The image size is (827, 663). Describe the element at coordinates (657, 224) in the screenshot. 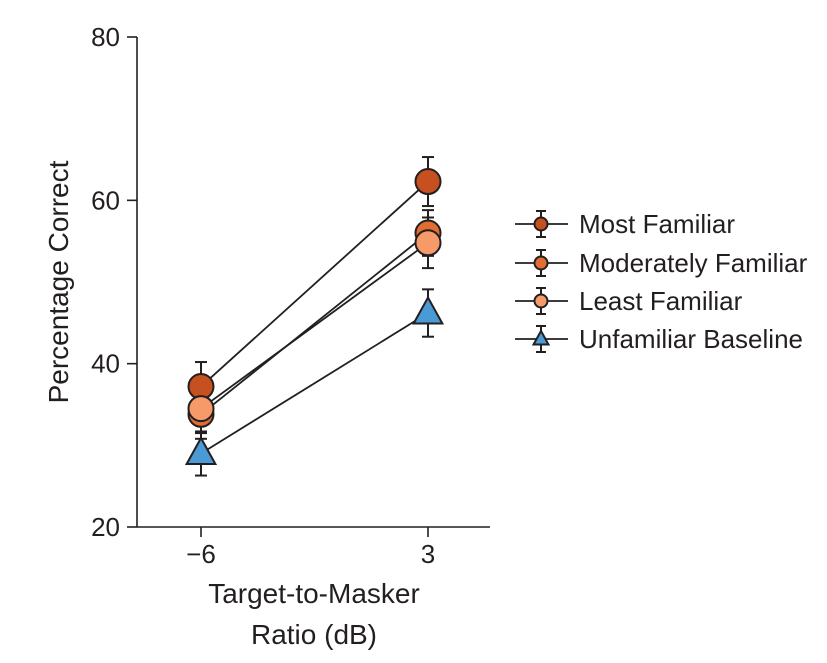

I see `legend-label: Most Familiar` at that location.